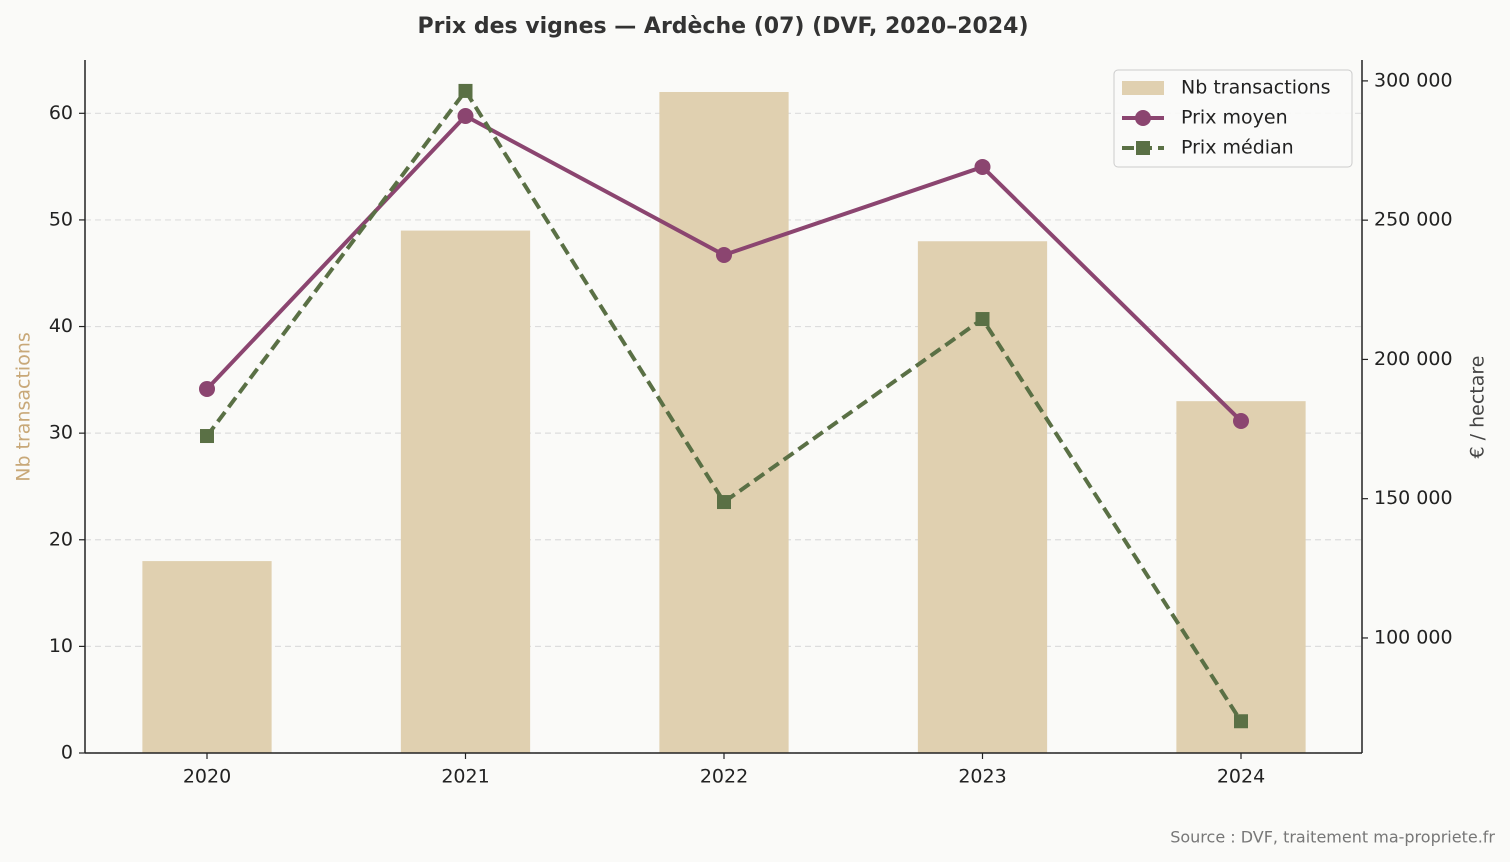  I want to click on y-tick-label: 40, so click(61, 326).